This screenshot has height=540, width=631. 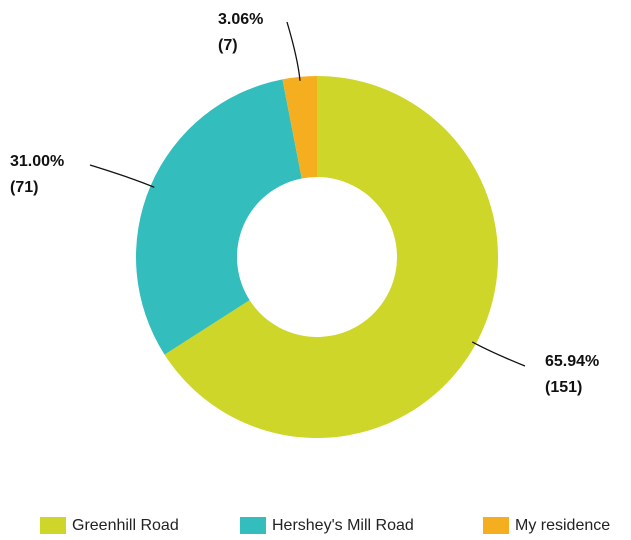 What do you see at coordinates (24, 187) in the screenshot?
I see `value-label: (71)` at bounding box center [24, 187].